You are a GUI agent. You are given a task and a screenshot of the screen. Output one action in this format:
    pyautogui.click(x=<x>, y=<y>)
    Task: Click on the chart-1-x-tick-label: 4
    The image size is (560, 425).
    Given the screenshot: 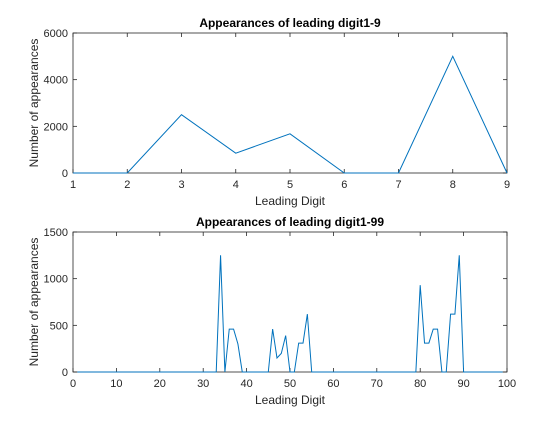 What is the action you would take?
    pyautogui.click(x=236, y=185)
    